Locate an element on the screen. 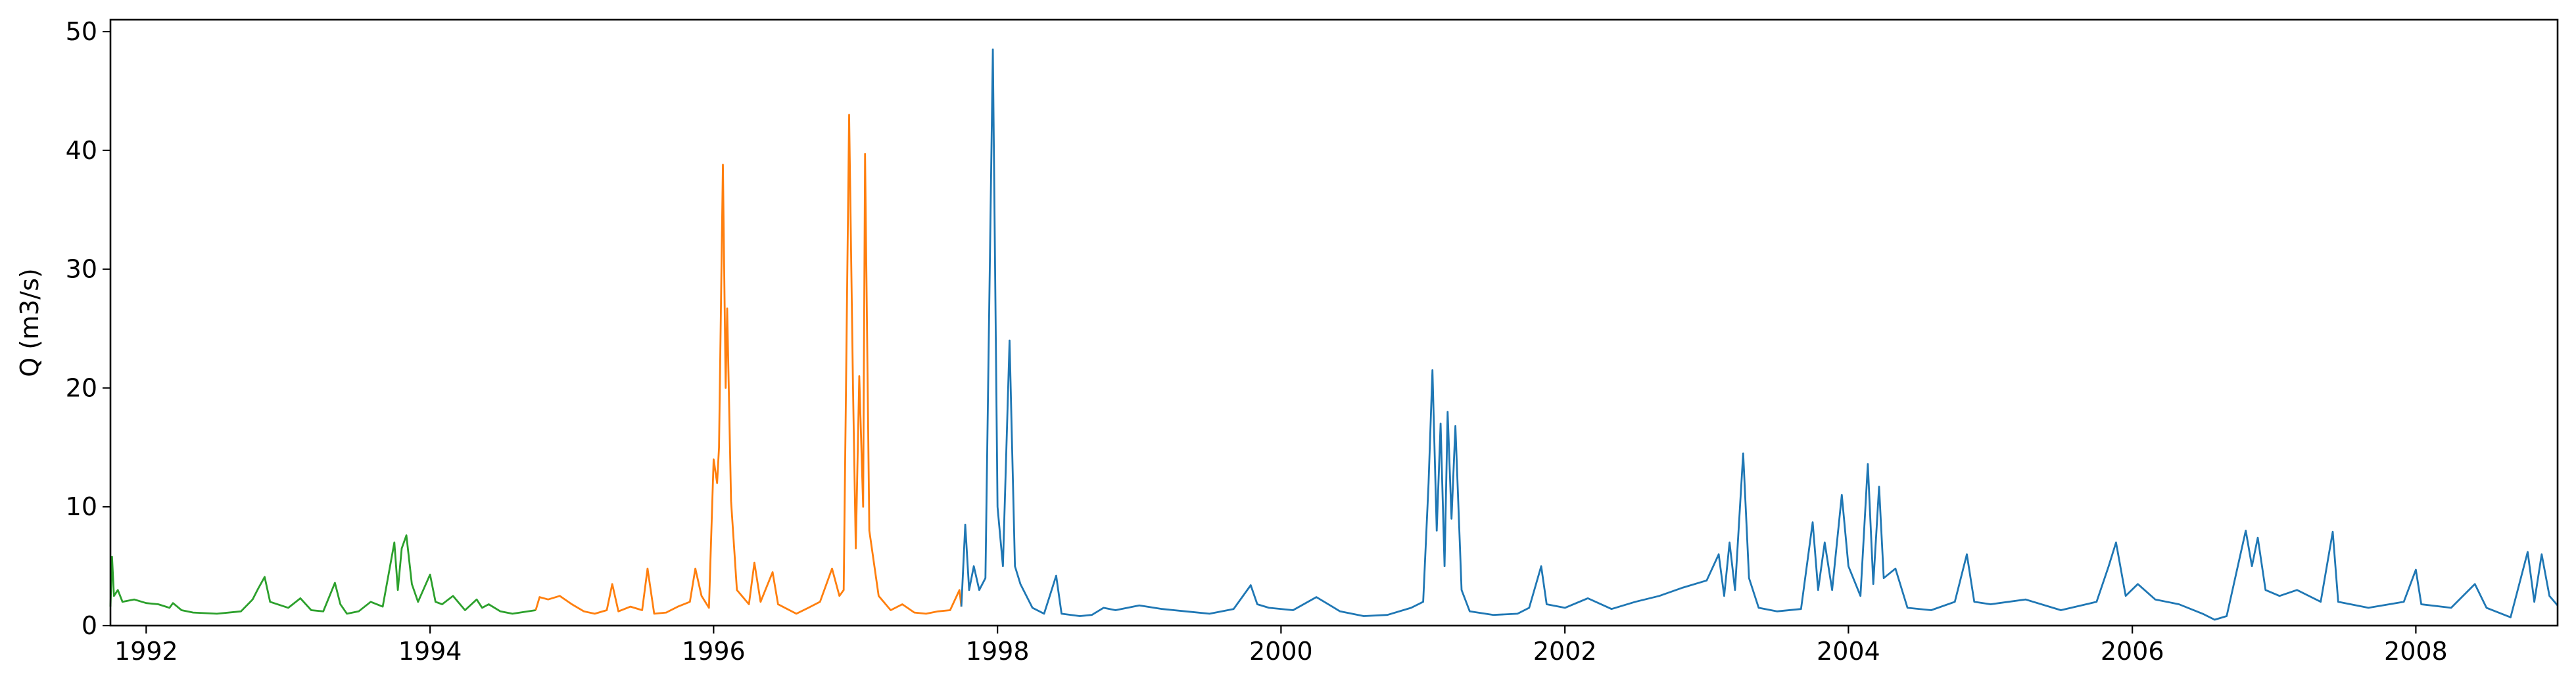 The height and width of the screenshot is (692, 2576). x-tick-label: 2000 is located at coordinates (1281, 651).